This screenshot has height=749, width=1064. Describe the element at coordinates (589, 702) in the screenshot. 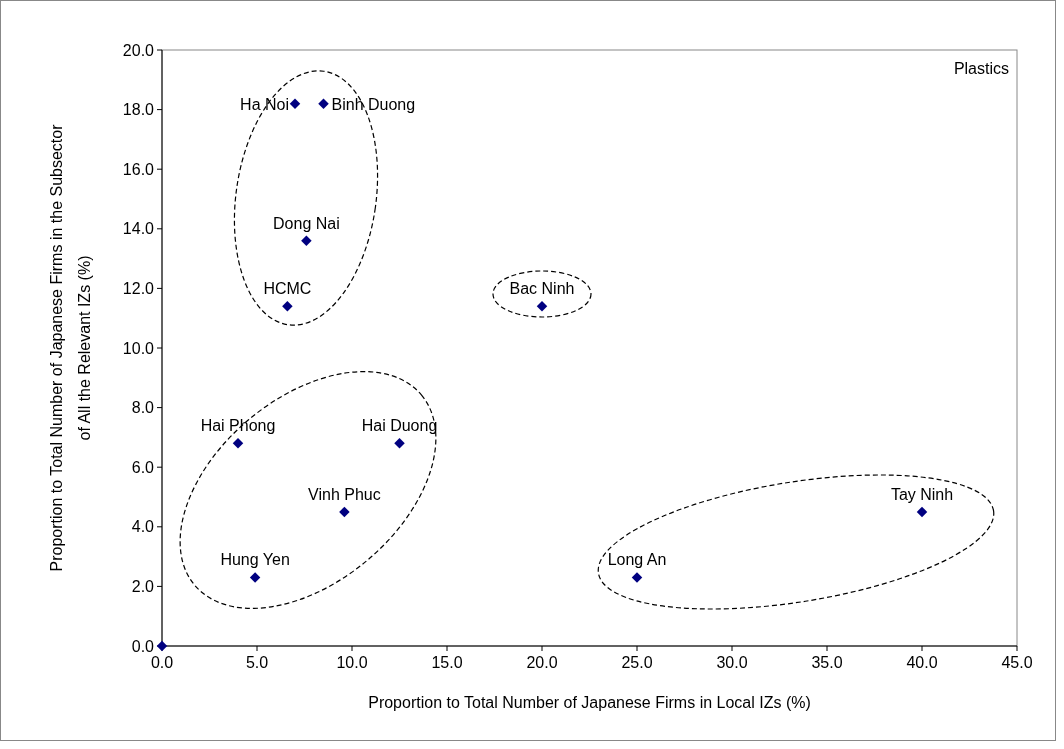

I see `x-axis-title: Proportion to Total Number of Japanese Firms in Local IZs (%)` at that location.